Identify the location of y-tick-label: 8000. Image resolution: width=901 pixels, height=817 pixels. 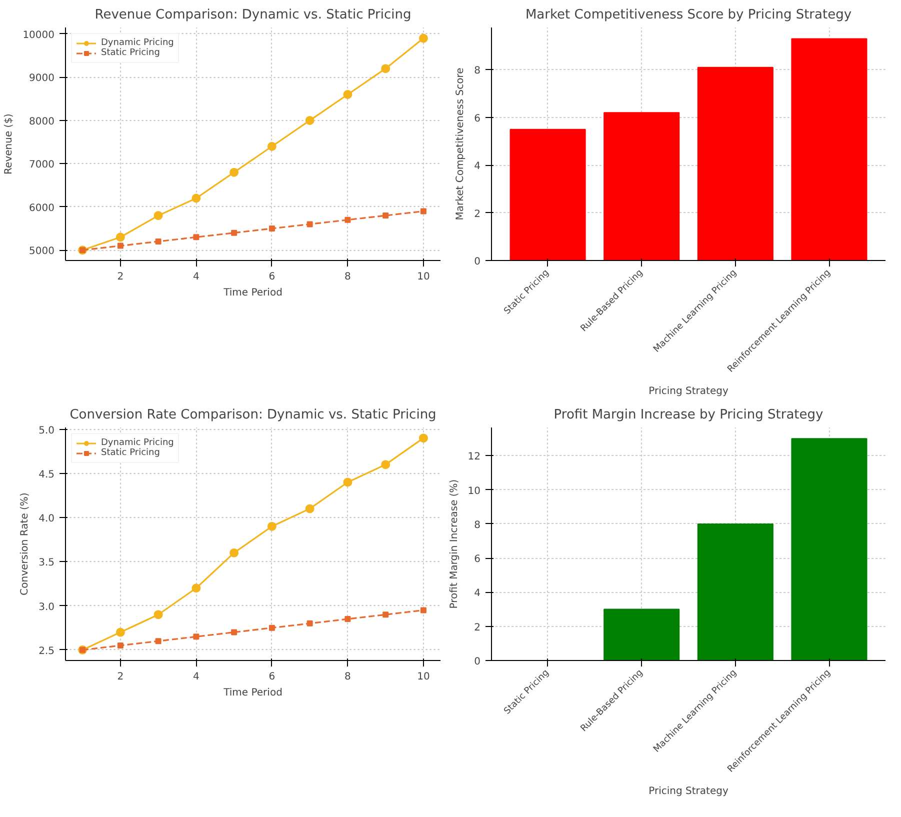
(42, 122).